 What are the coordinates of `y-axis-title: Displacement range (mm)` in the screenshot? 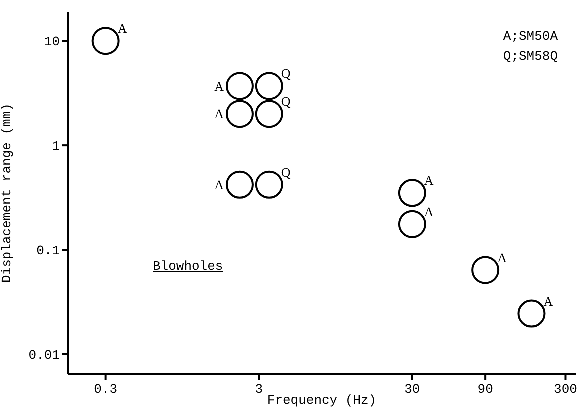 It's located at (7, 193).